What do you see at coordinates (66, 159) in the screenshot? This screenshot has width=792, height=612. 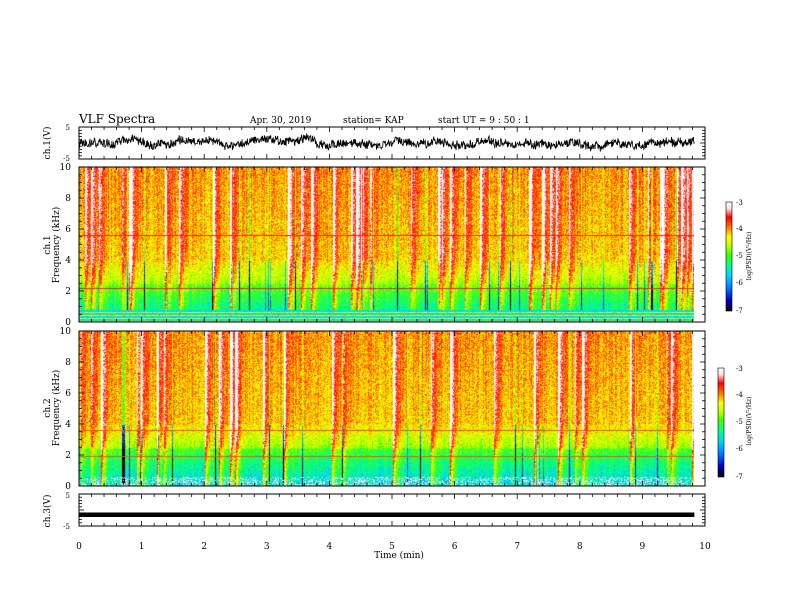 I see `ch1-ytick-bottom: -5` at bounding box center [66, 159].